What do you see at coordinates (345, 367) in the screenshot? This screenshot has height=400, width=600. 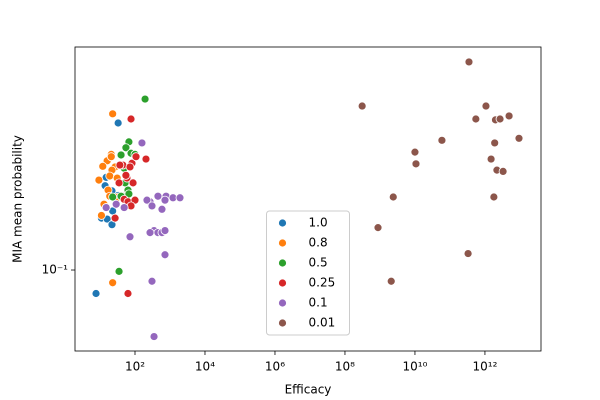 I see `x-tick-label: 10⁸` at bounding box center [345, 367].